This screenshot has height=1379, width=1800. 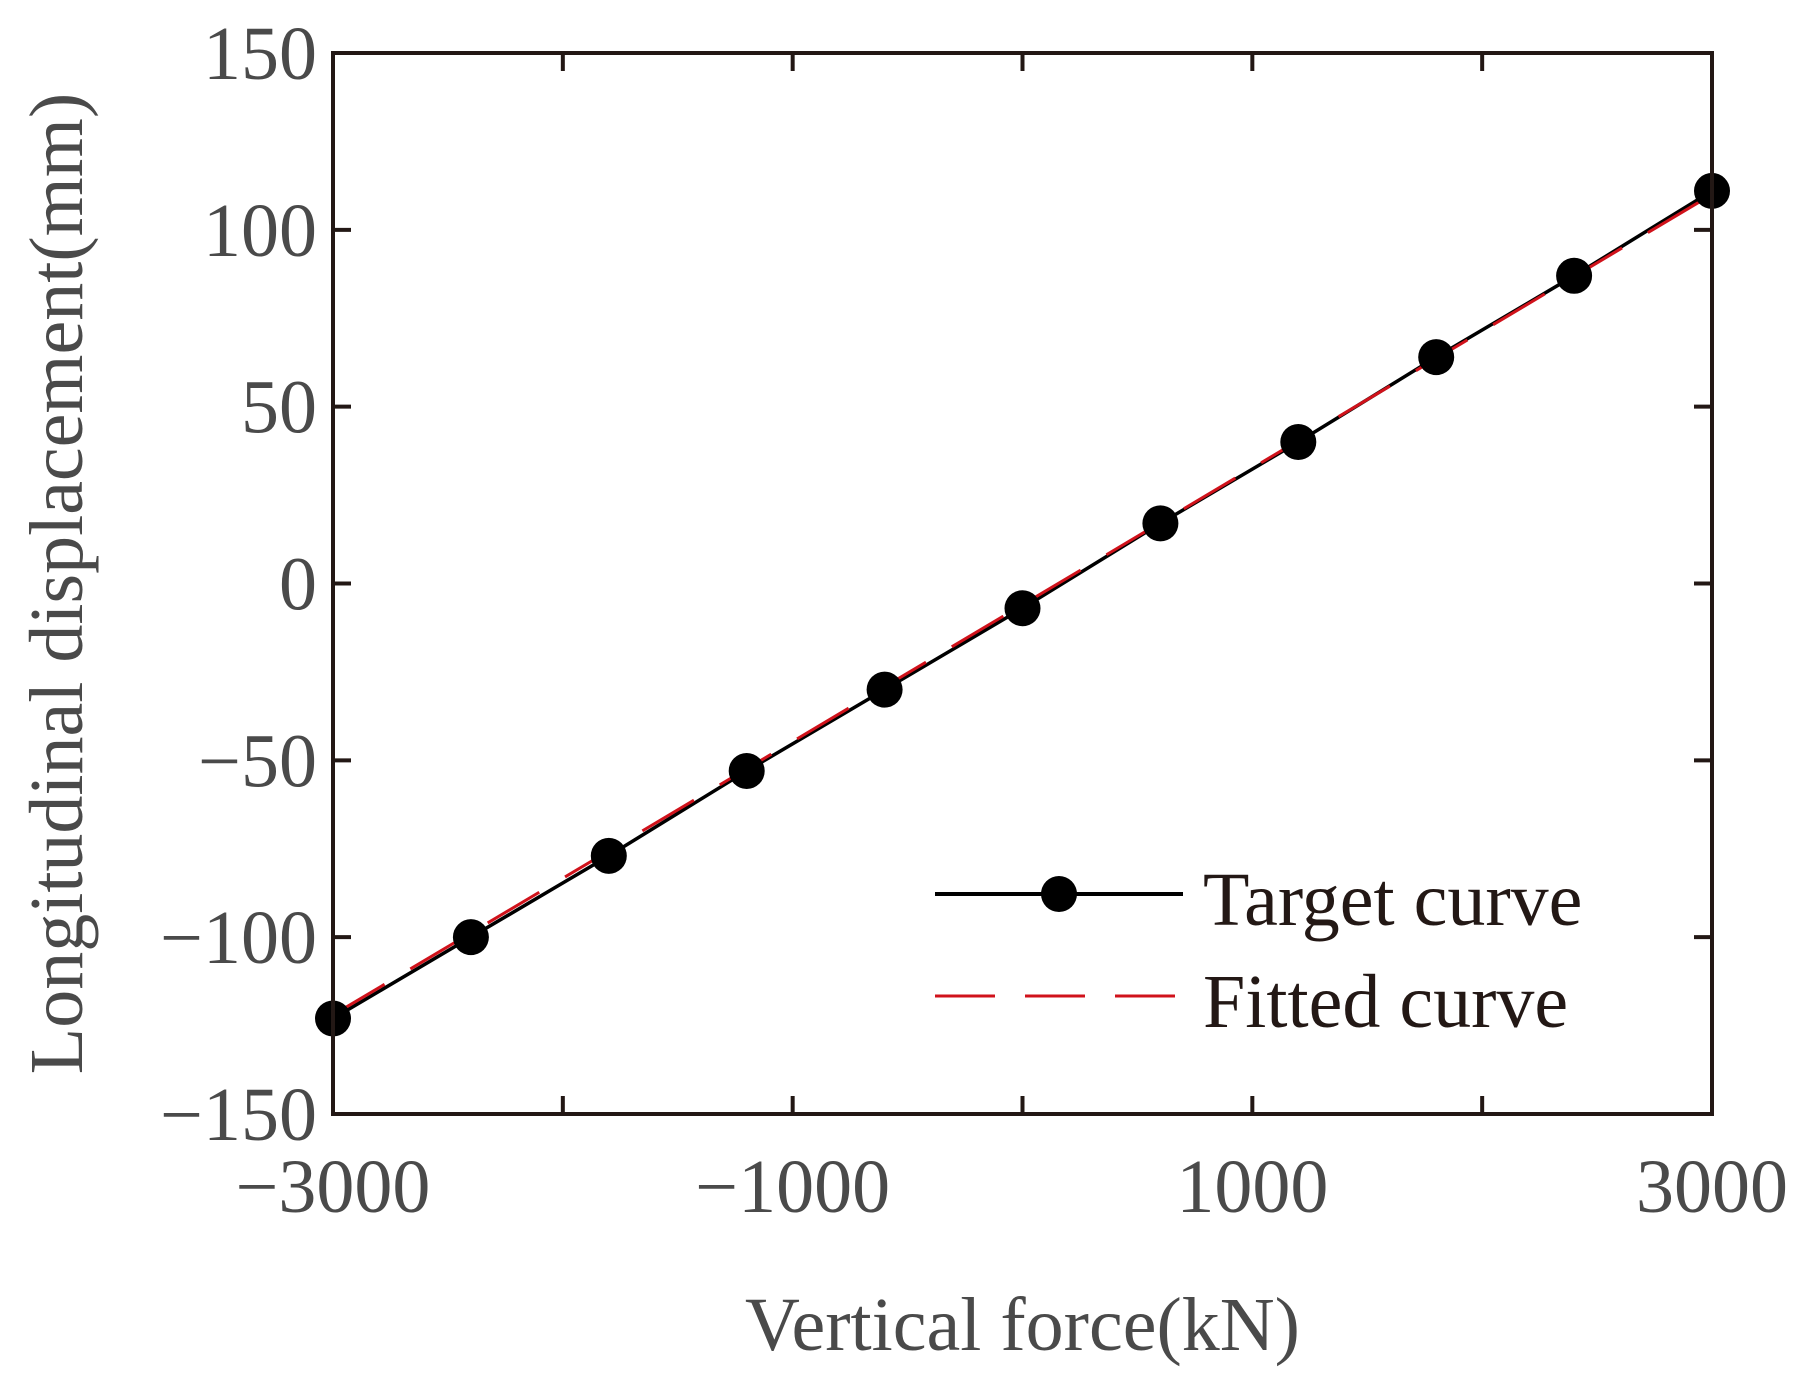 I want to click on y-tick-label: −50, so click(x=257, y=761).